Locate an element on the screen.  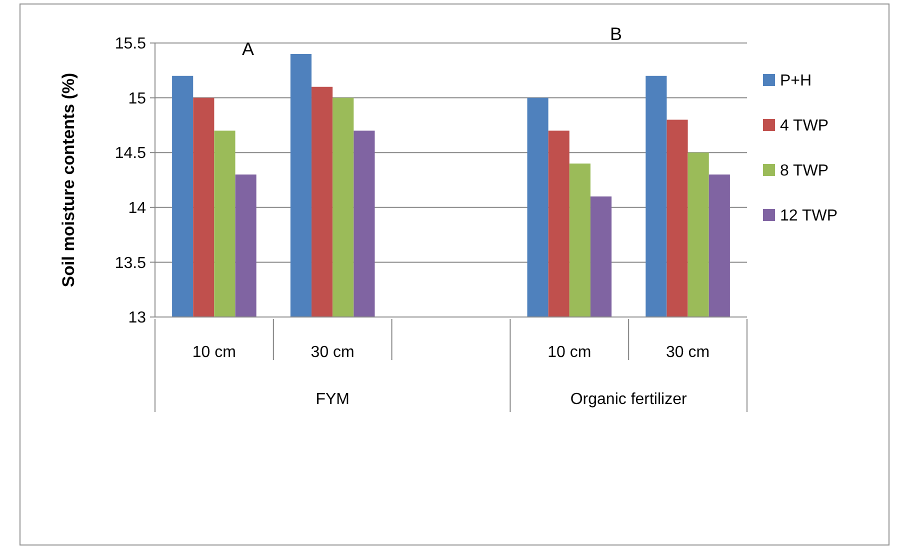
legend-label: 4 TWP is located at coordinates (804, 126).